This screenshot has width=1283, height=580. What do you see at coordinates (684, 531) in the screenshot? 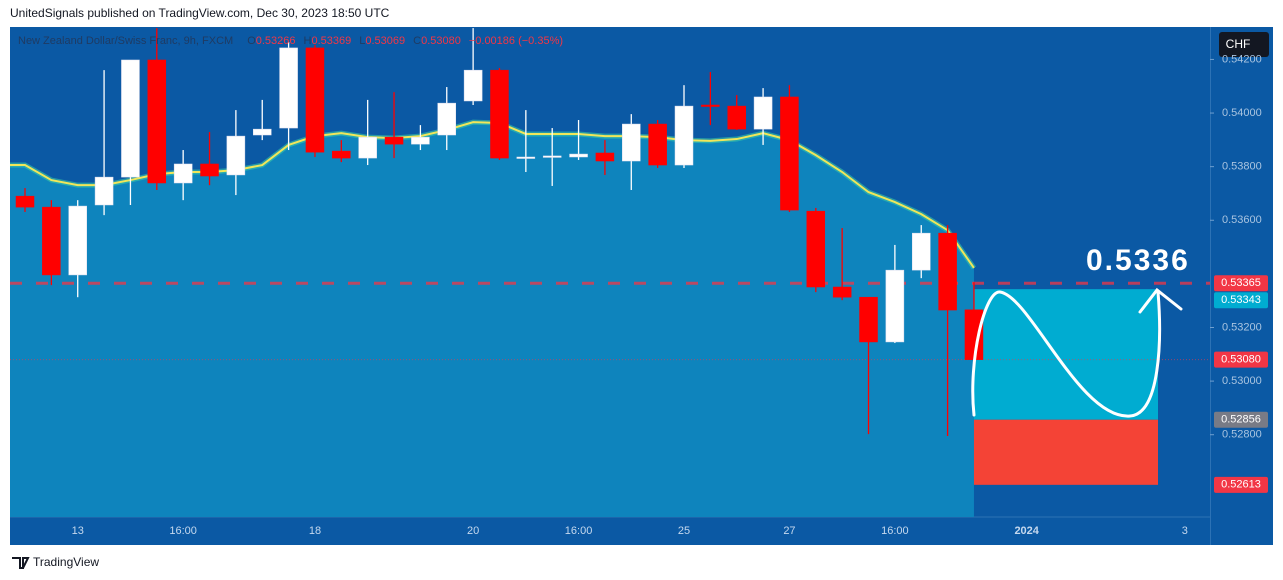
I see `x-tick-label: 25` at bounding box center [684, 531].